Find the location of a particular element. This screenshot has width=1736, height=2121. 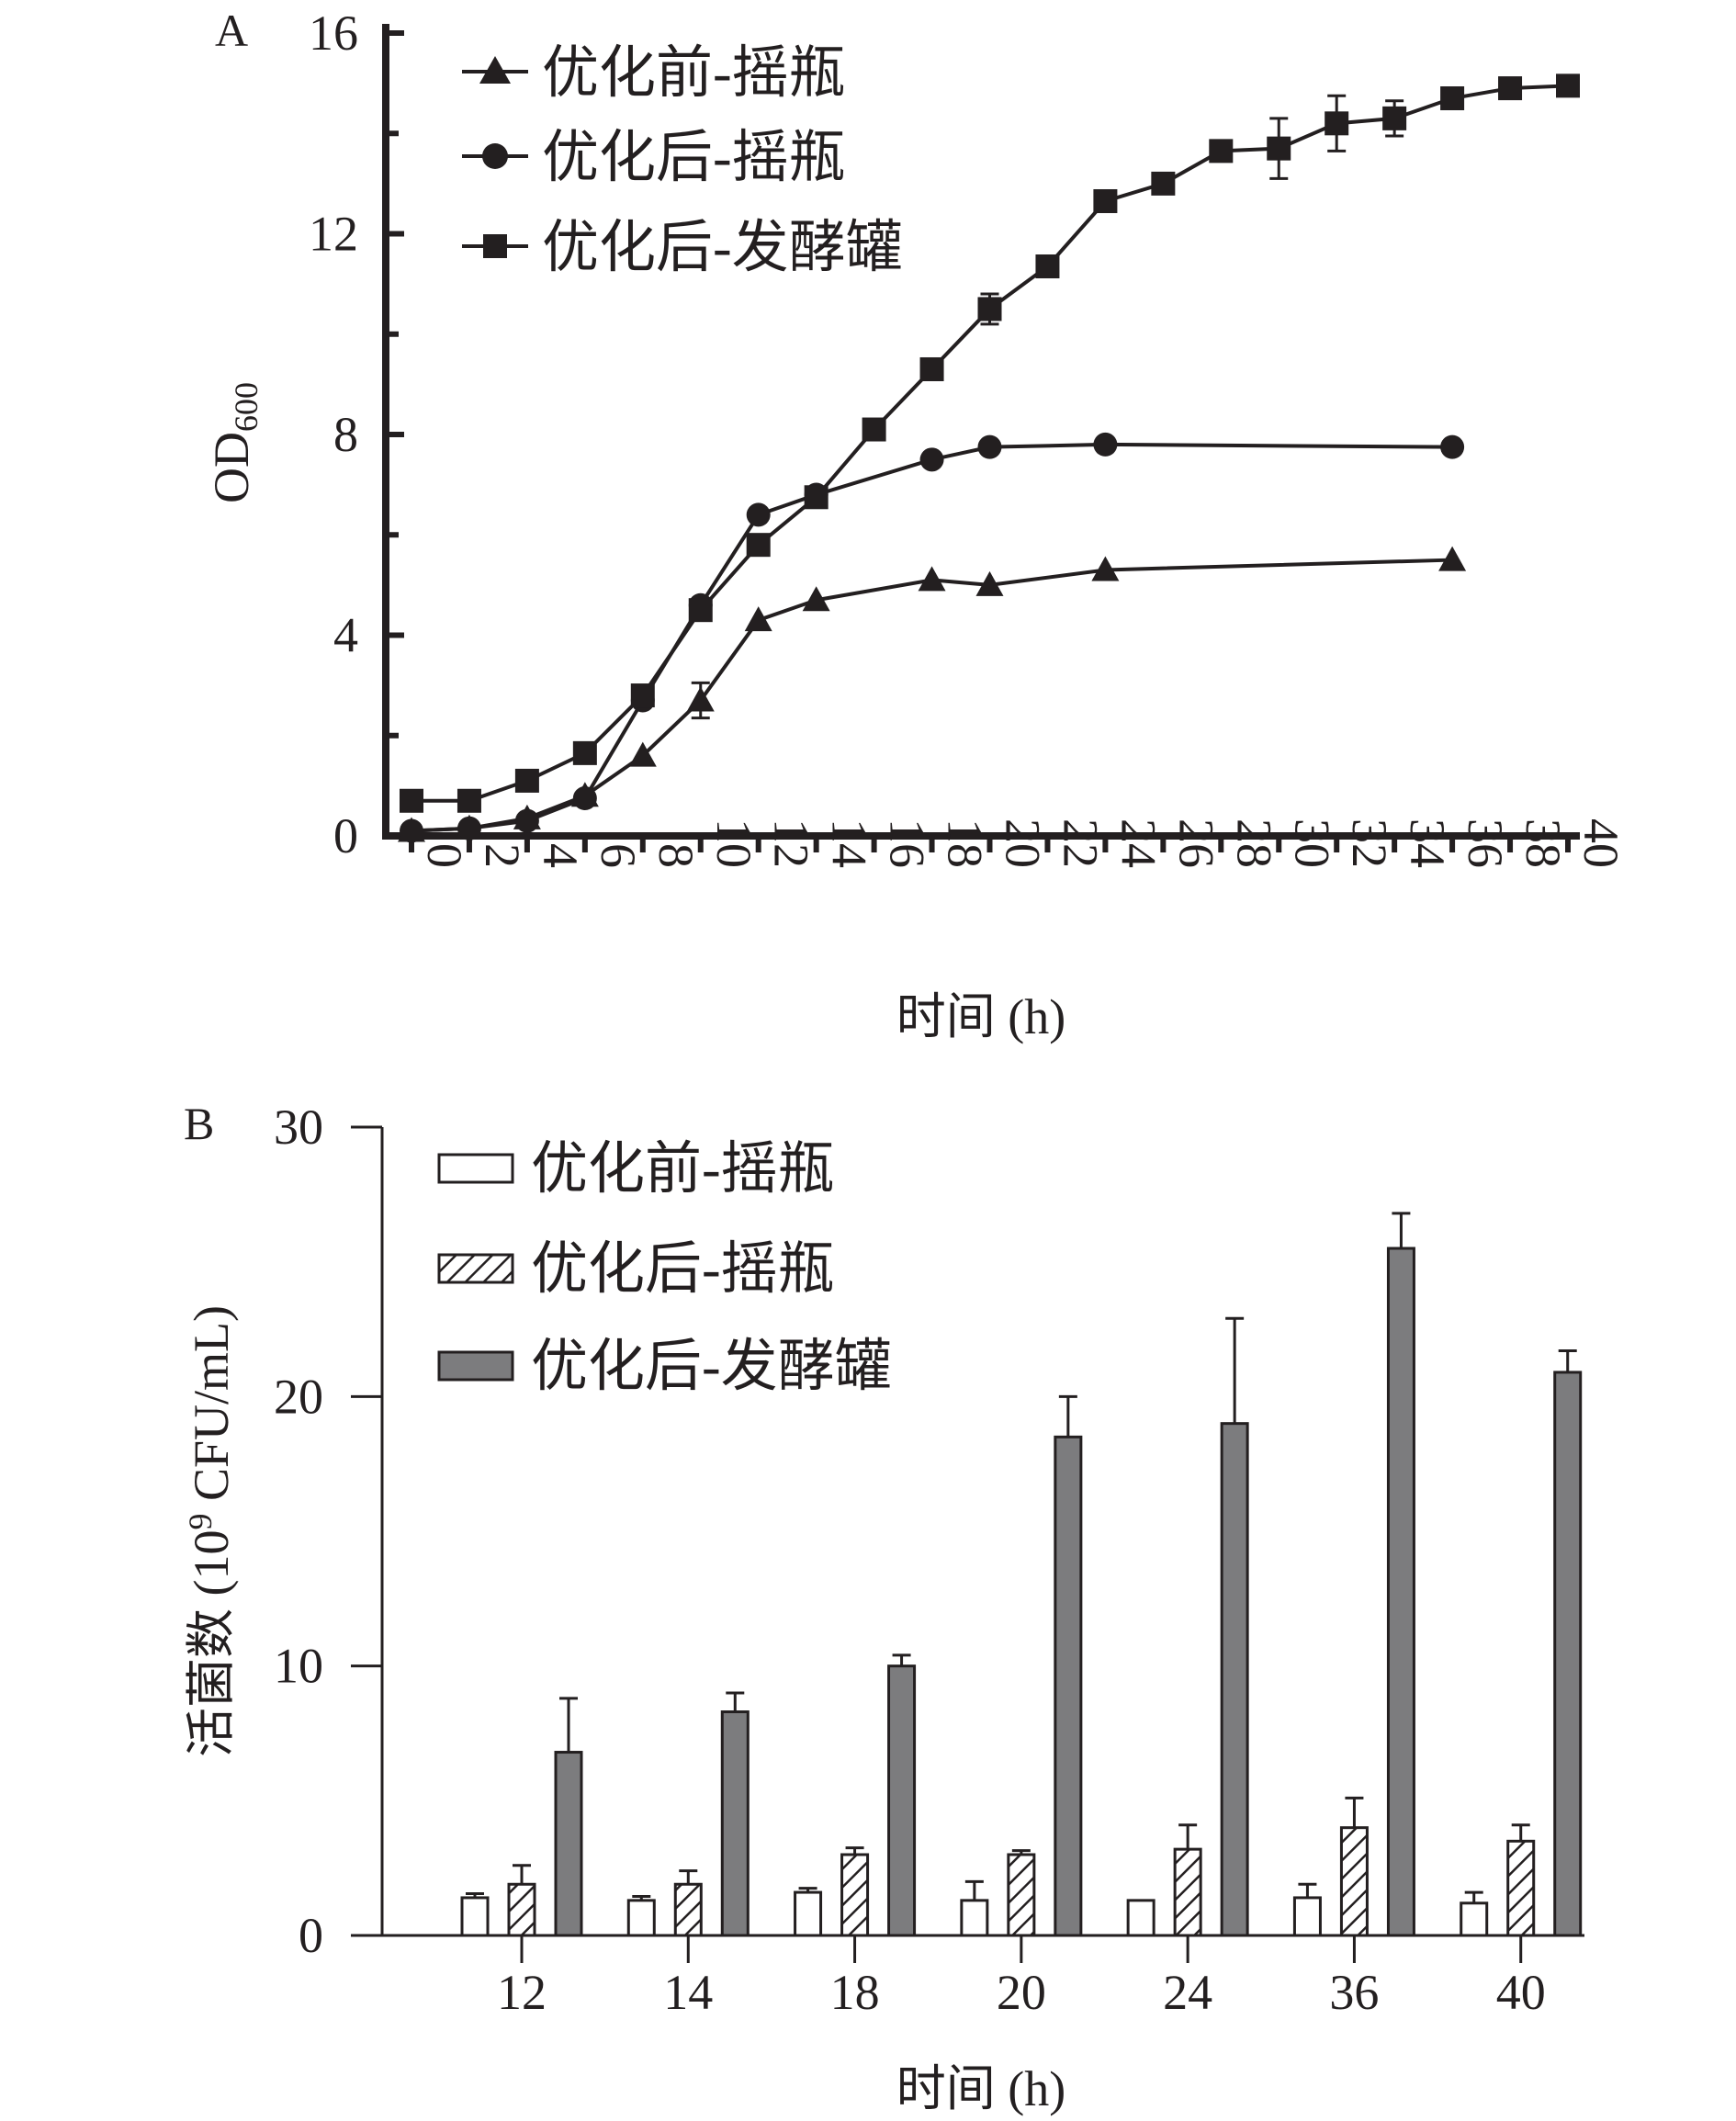

y-tick-label: 4 is located at coordinates (345, 635).